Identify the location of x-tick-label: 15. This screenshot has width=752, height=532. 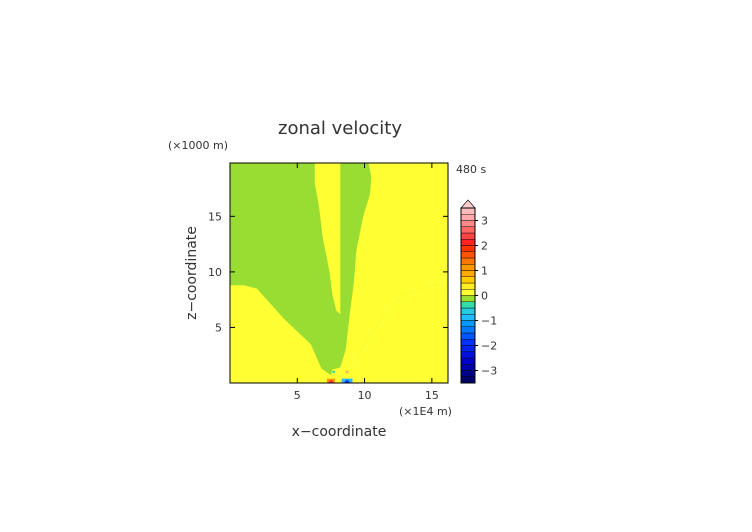
(432, 395).